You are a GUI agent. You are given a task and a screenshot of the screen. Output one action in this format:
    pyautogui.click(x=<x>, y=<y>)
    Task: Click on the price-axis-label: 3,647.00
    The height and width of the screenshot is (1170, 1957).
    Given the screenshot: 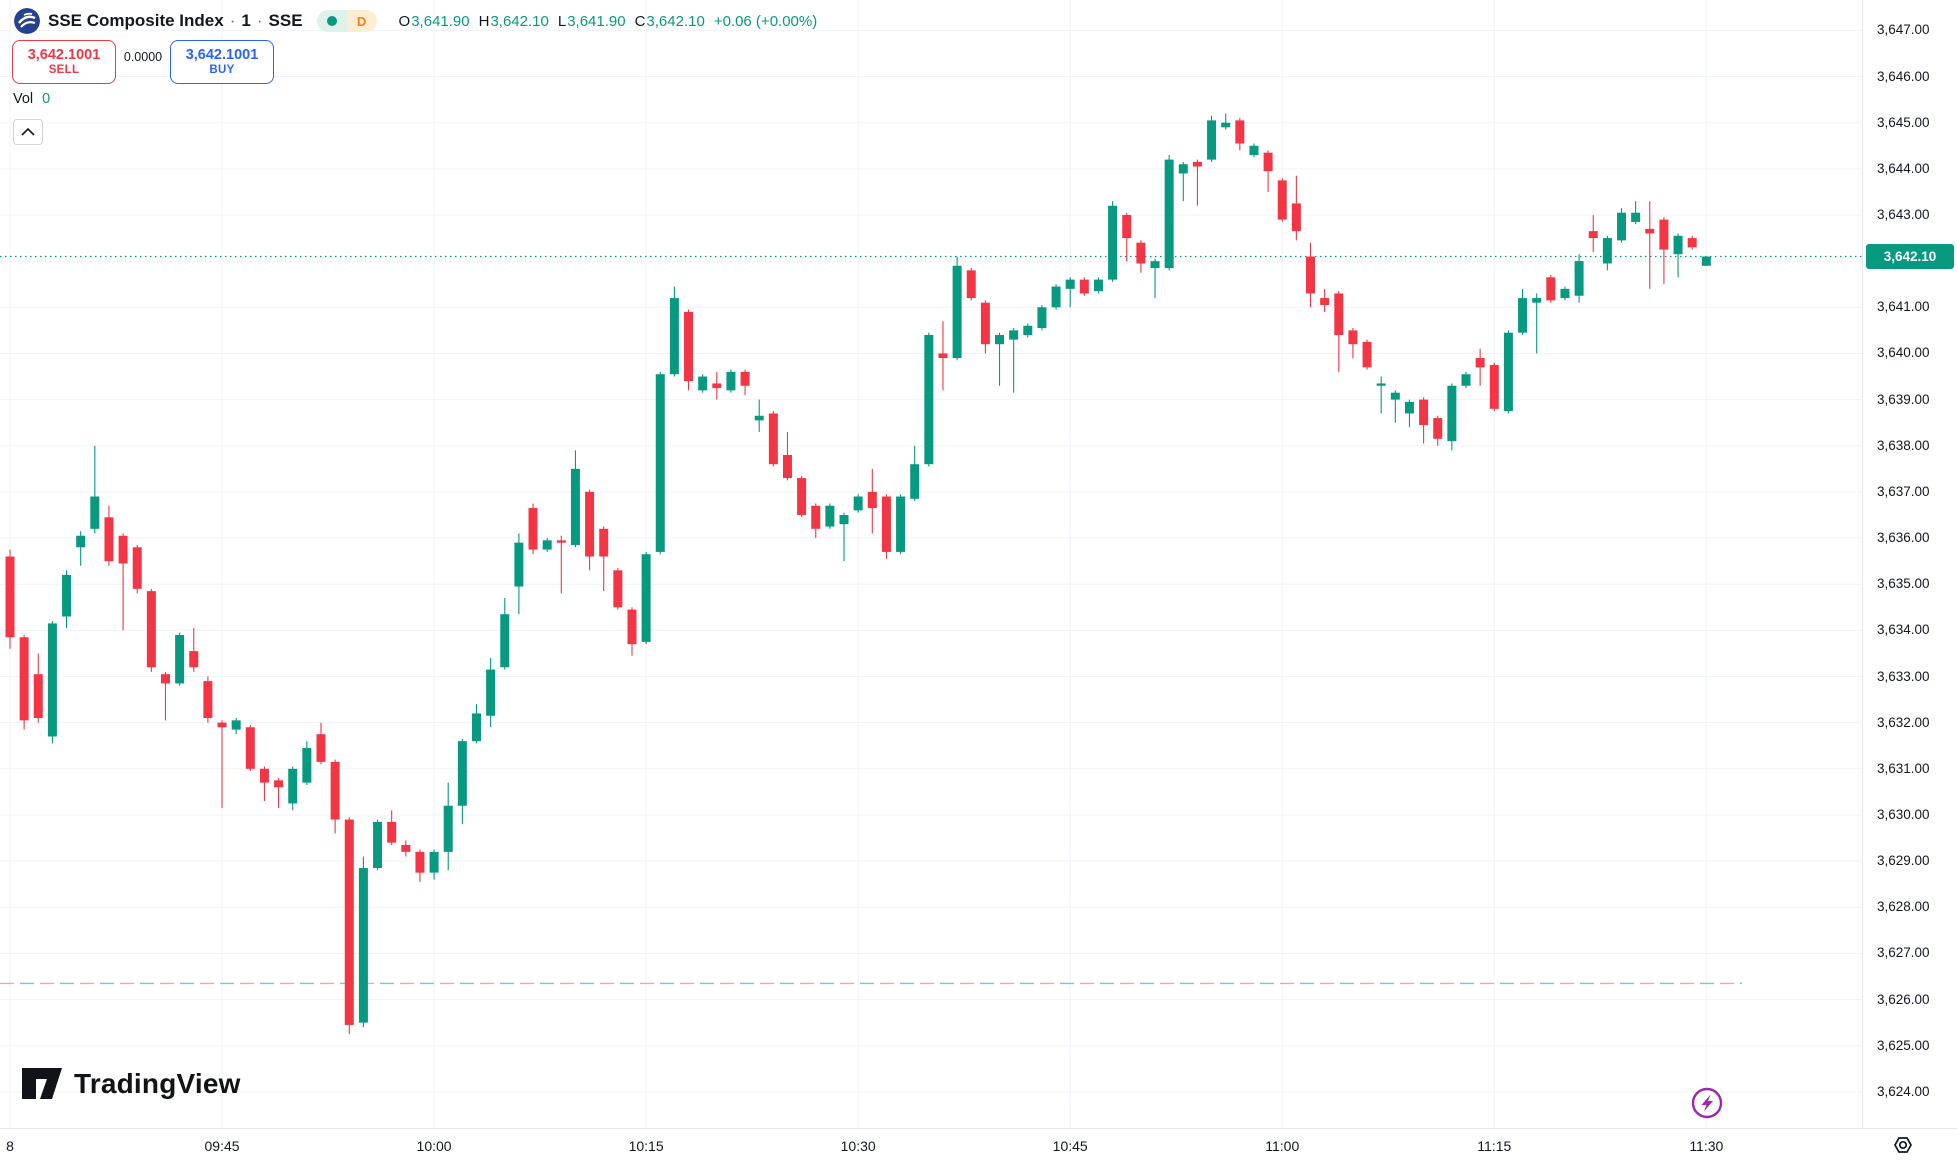 What is the action you would take?
    pyautogui.click(x=1903, y=30)
    